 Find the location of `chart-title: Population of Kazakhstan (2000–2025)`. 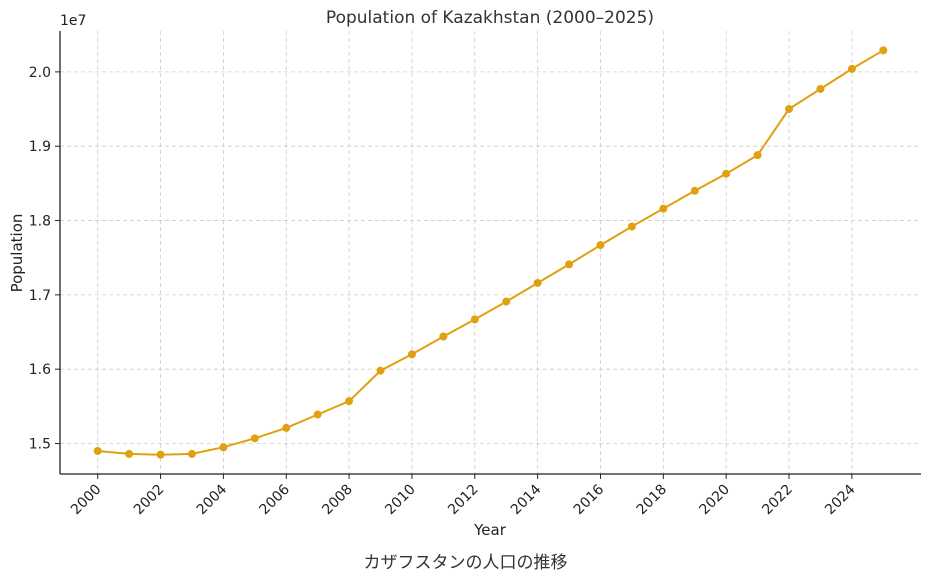

chart-title: Population of Kazakhstan (2000–2025) is located at coordinates (490, 18).